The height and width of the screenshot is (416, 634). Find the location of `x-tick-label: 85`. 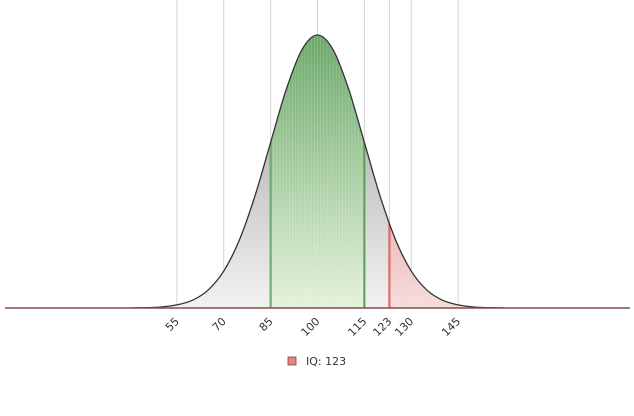

x-tick-label: 85 is located at coordinates (266, 324).